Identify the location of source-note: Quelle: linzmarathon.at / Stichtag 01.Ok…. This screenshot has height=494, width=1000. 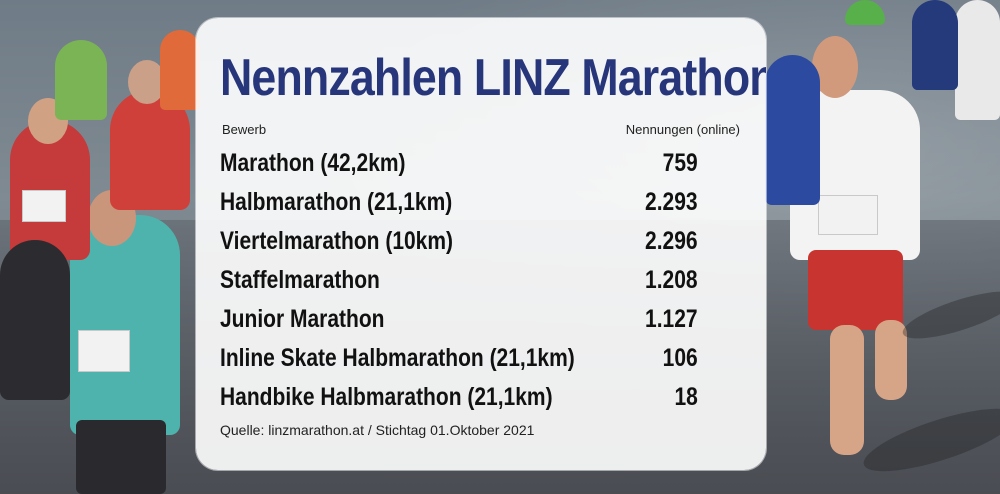
(377, 430).